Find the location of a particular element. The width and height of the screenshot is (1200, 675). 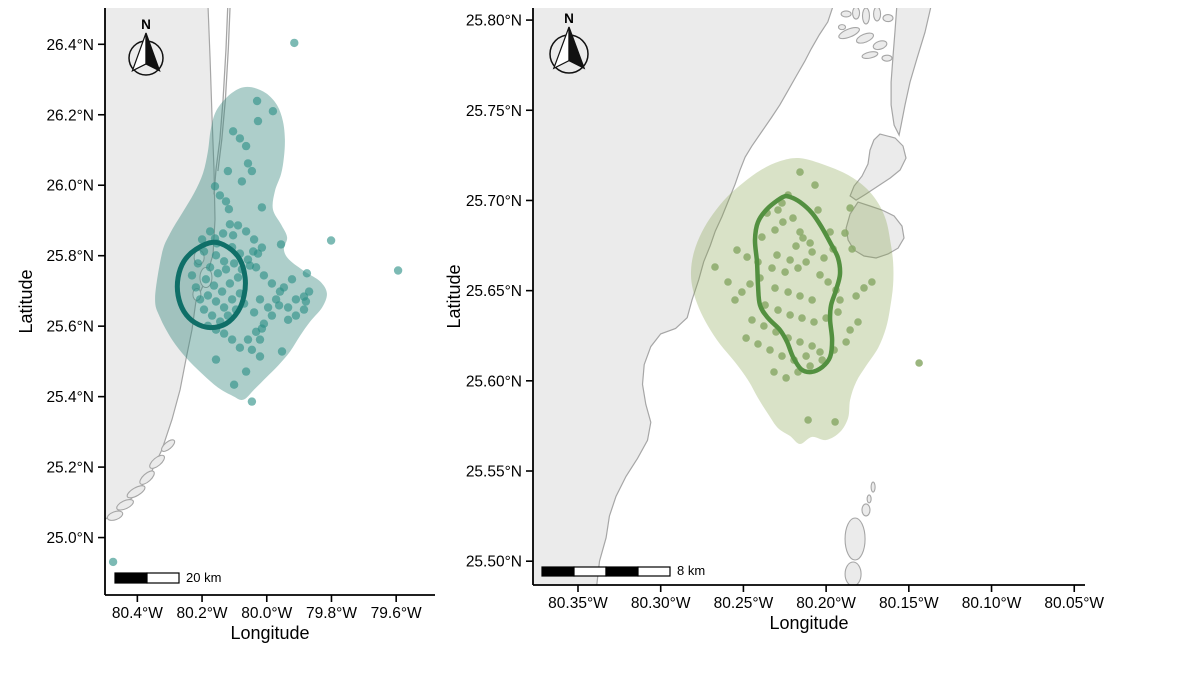

scale-bar-label: 8 km is located at coordinates (691, 570).